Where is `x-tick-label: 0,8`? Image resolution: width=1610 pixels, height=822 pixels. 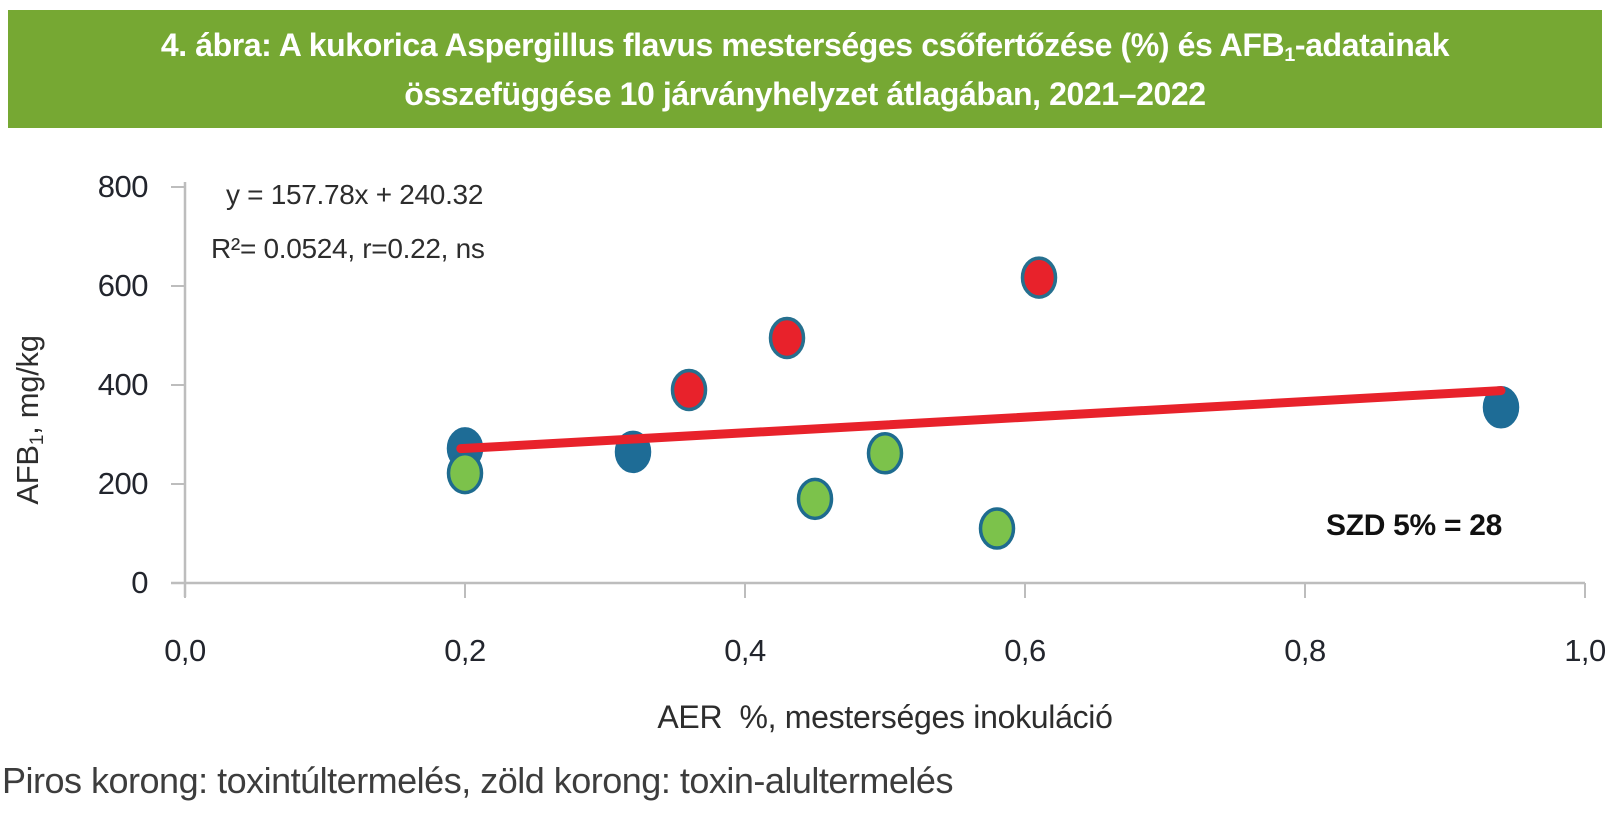 x-tick-label: 0,8 is located at coordinates (1305, 650).